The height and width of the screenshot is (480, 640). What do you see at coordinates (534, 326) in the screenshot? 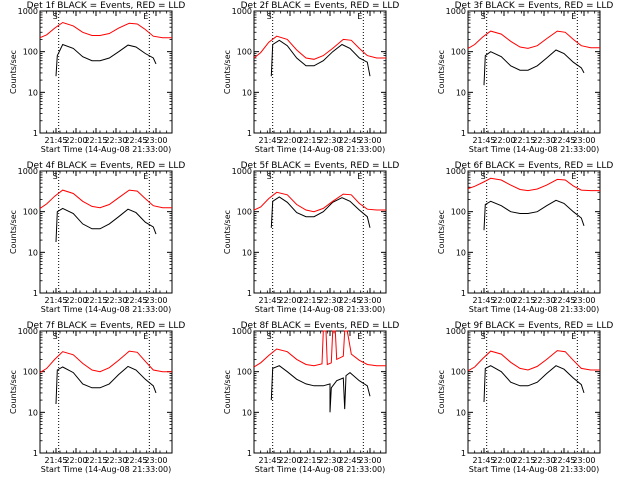
I see `panel-title: Det 9f BLACK = Events, RED = LLD` at bounding box center [534, 326].